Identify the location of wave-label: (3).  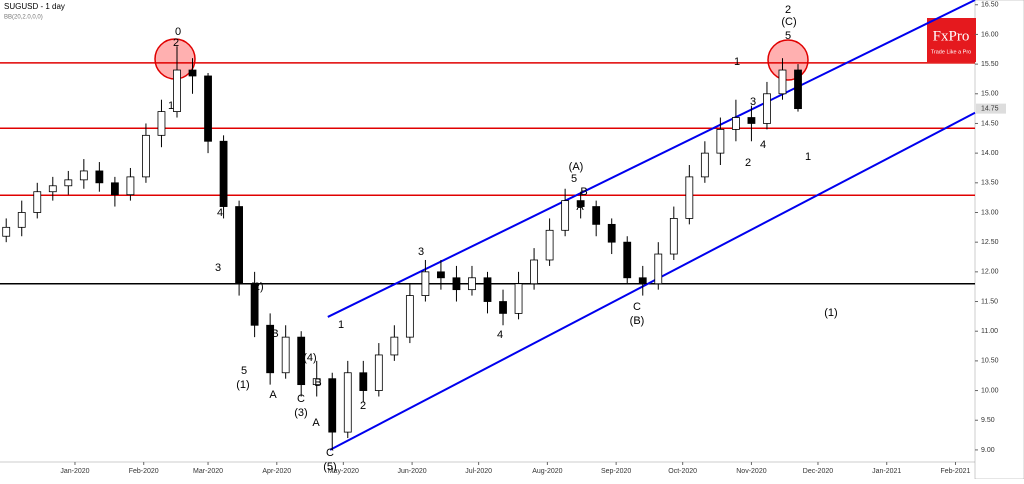
(300, 413).